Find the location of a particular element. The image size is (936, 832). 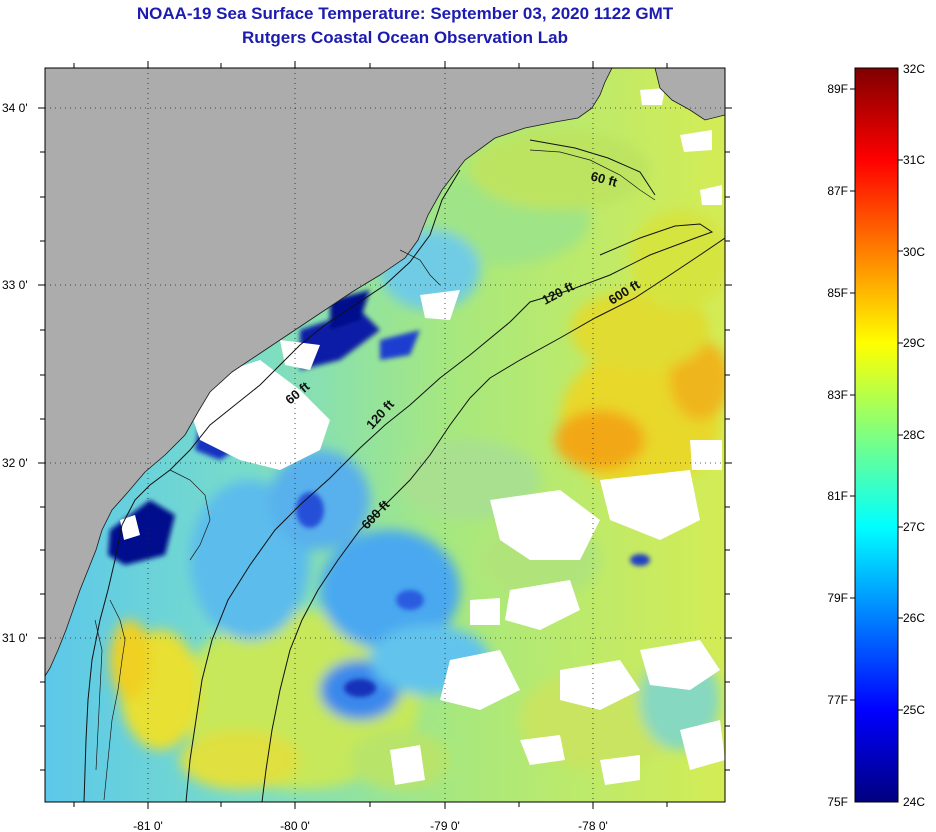

lat-label-31: 31 0' is located at coordinates (15, 638).